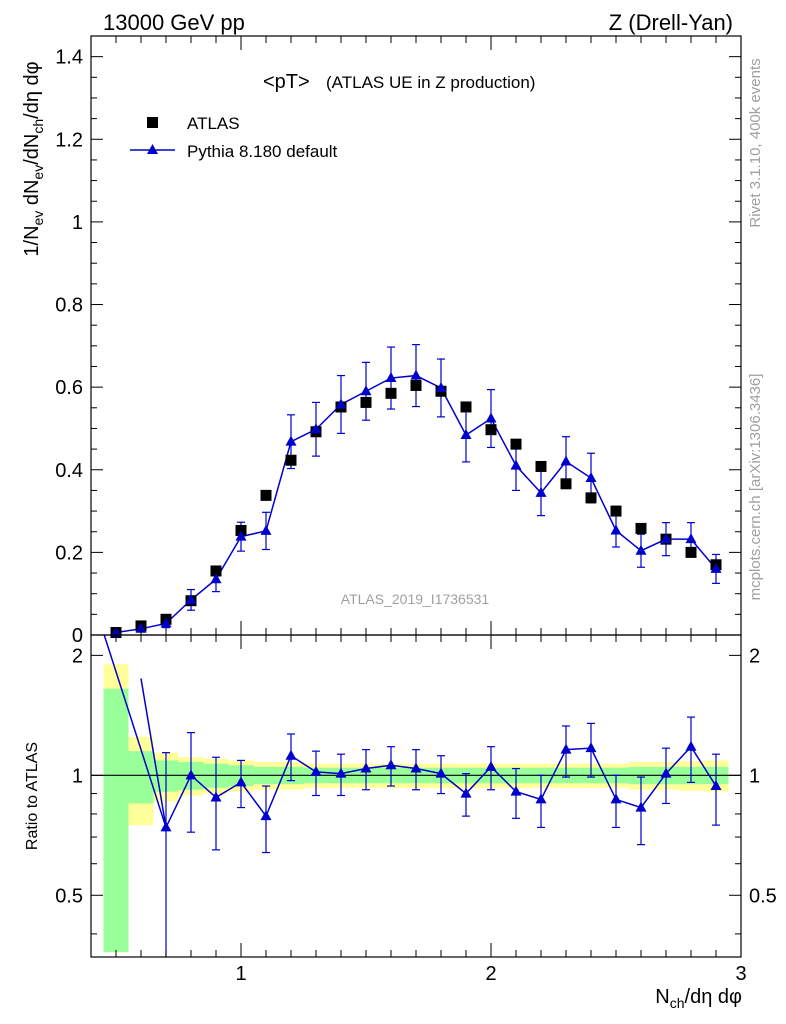 The width and height of the screenshot is (786, 1024). Describe the element at coordinates (69, 388) in the screenshot. I see `y-tick-label: 0.6` at that location.